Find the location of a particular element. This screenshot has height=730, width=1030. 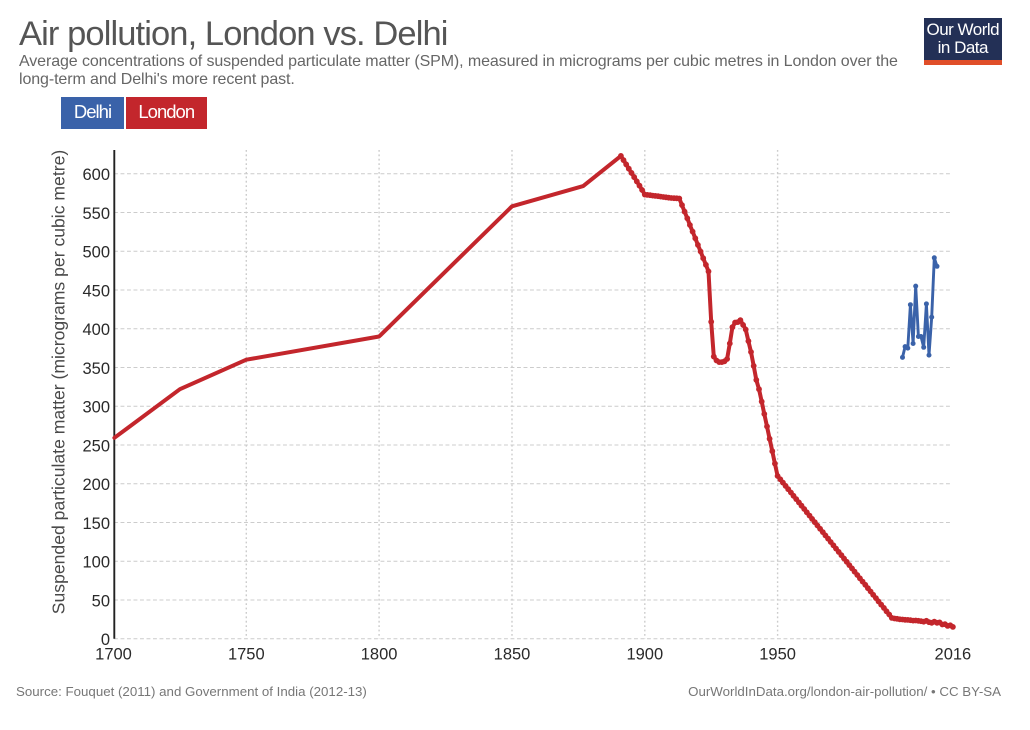

svg-text: 50 is located at coordinates (101, 601).